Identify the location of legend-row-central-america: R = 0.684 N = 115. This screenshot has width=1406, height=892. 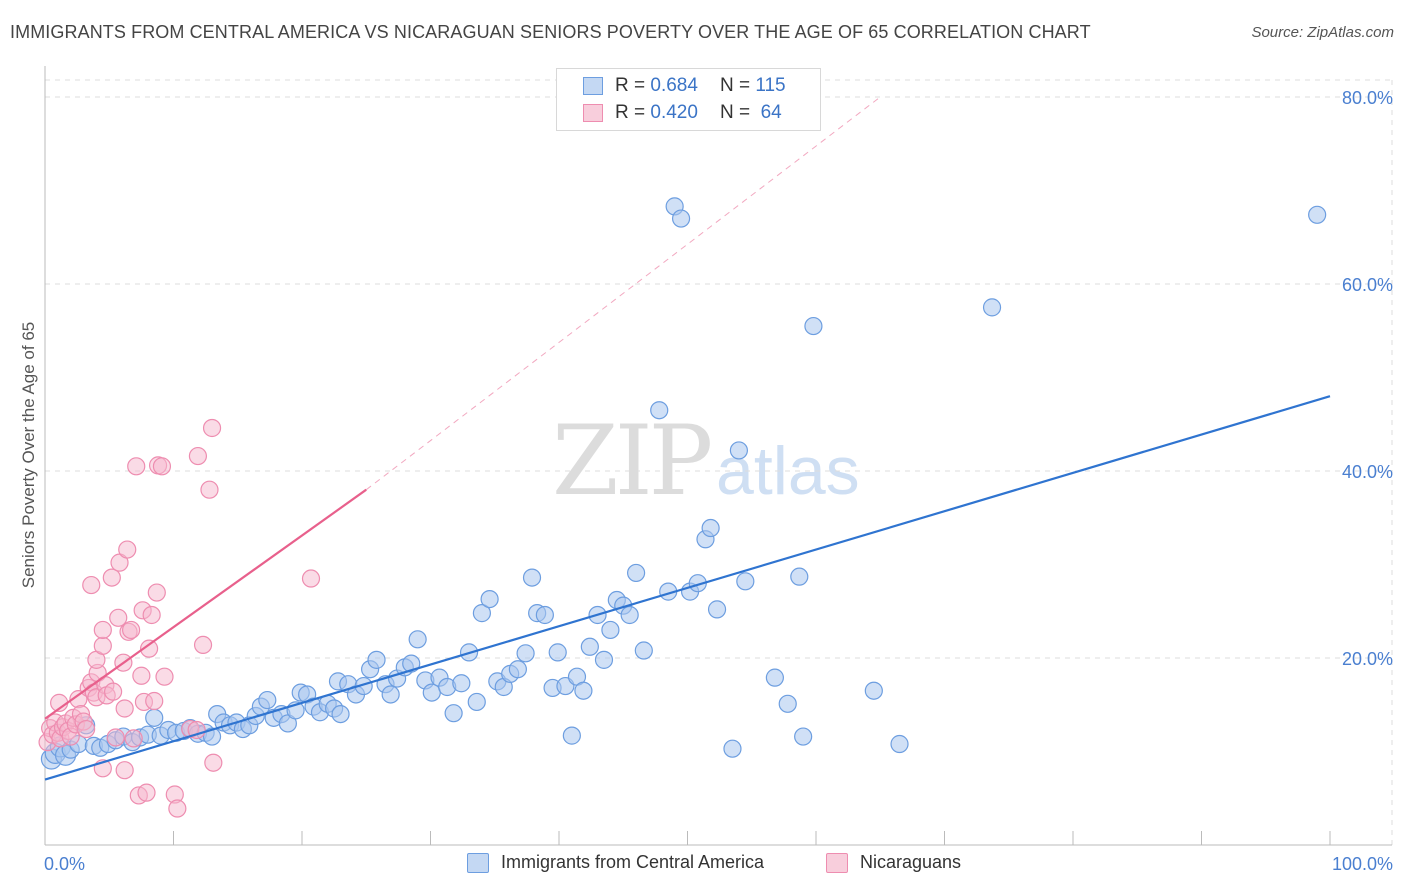
(684, 86).